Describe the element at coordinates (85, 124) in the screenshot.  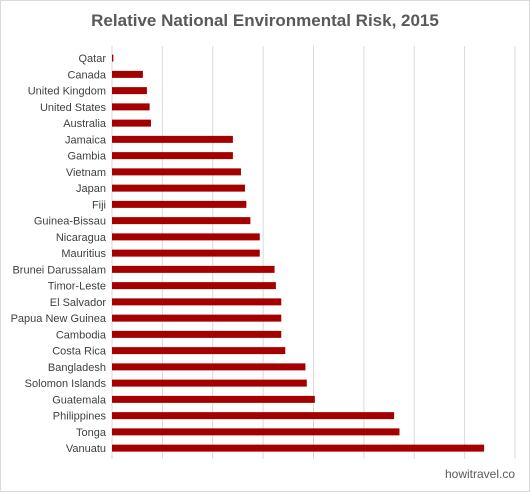
I see `category-label: Australia` at that location.